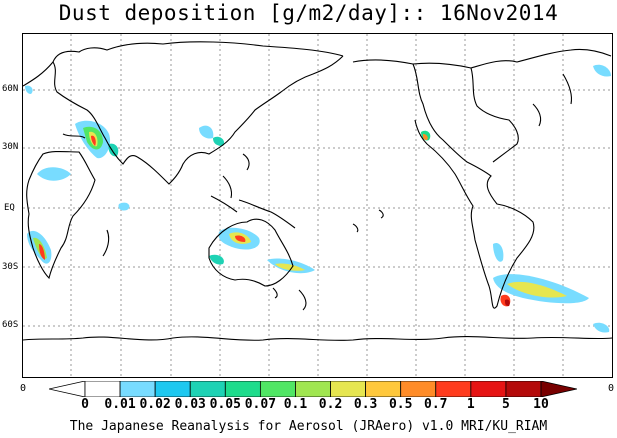 The height and width of the screenshot is (438, 617). Describe the element at coordinates (365, 404) in the screenshot. I see `colorbar-tick-label: 0.3` at that location.